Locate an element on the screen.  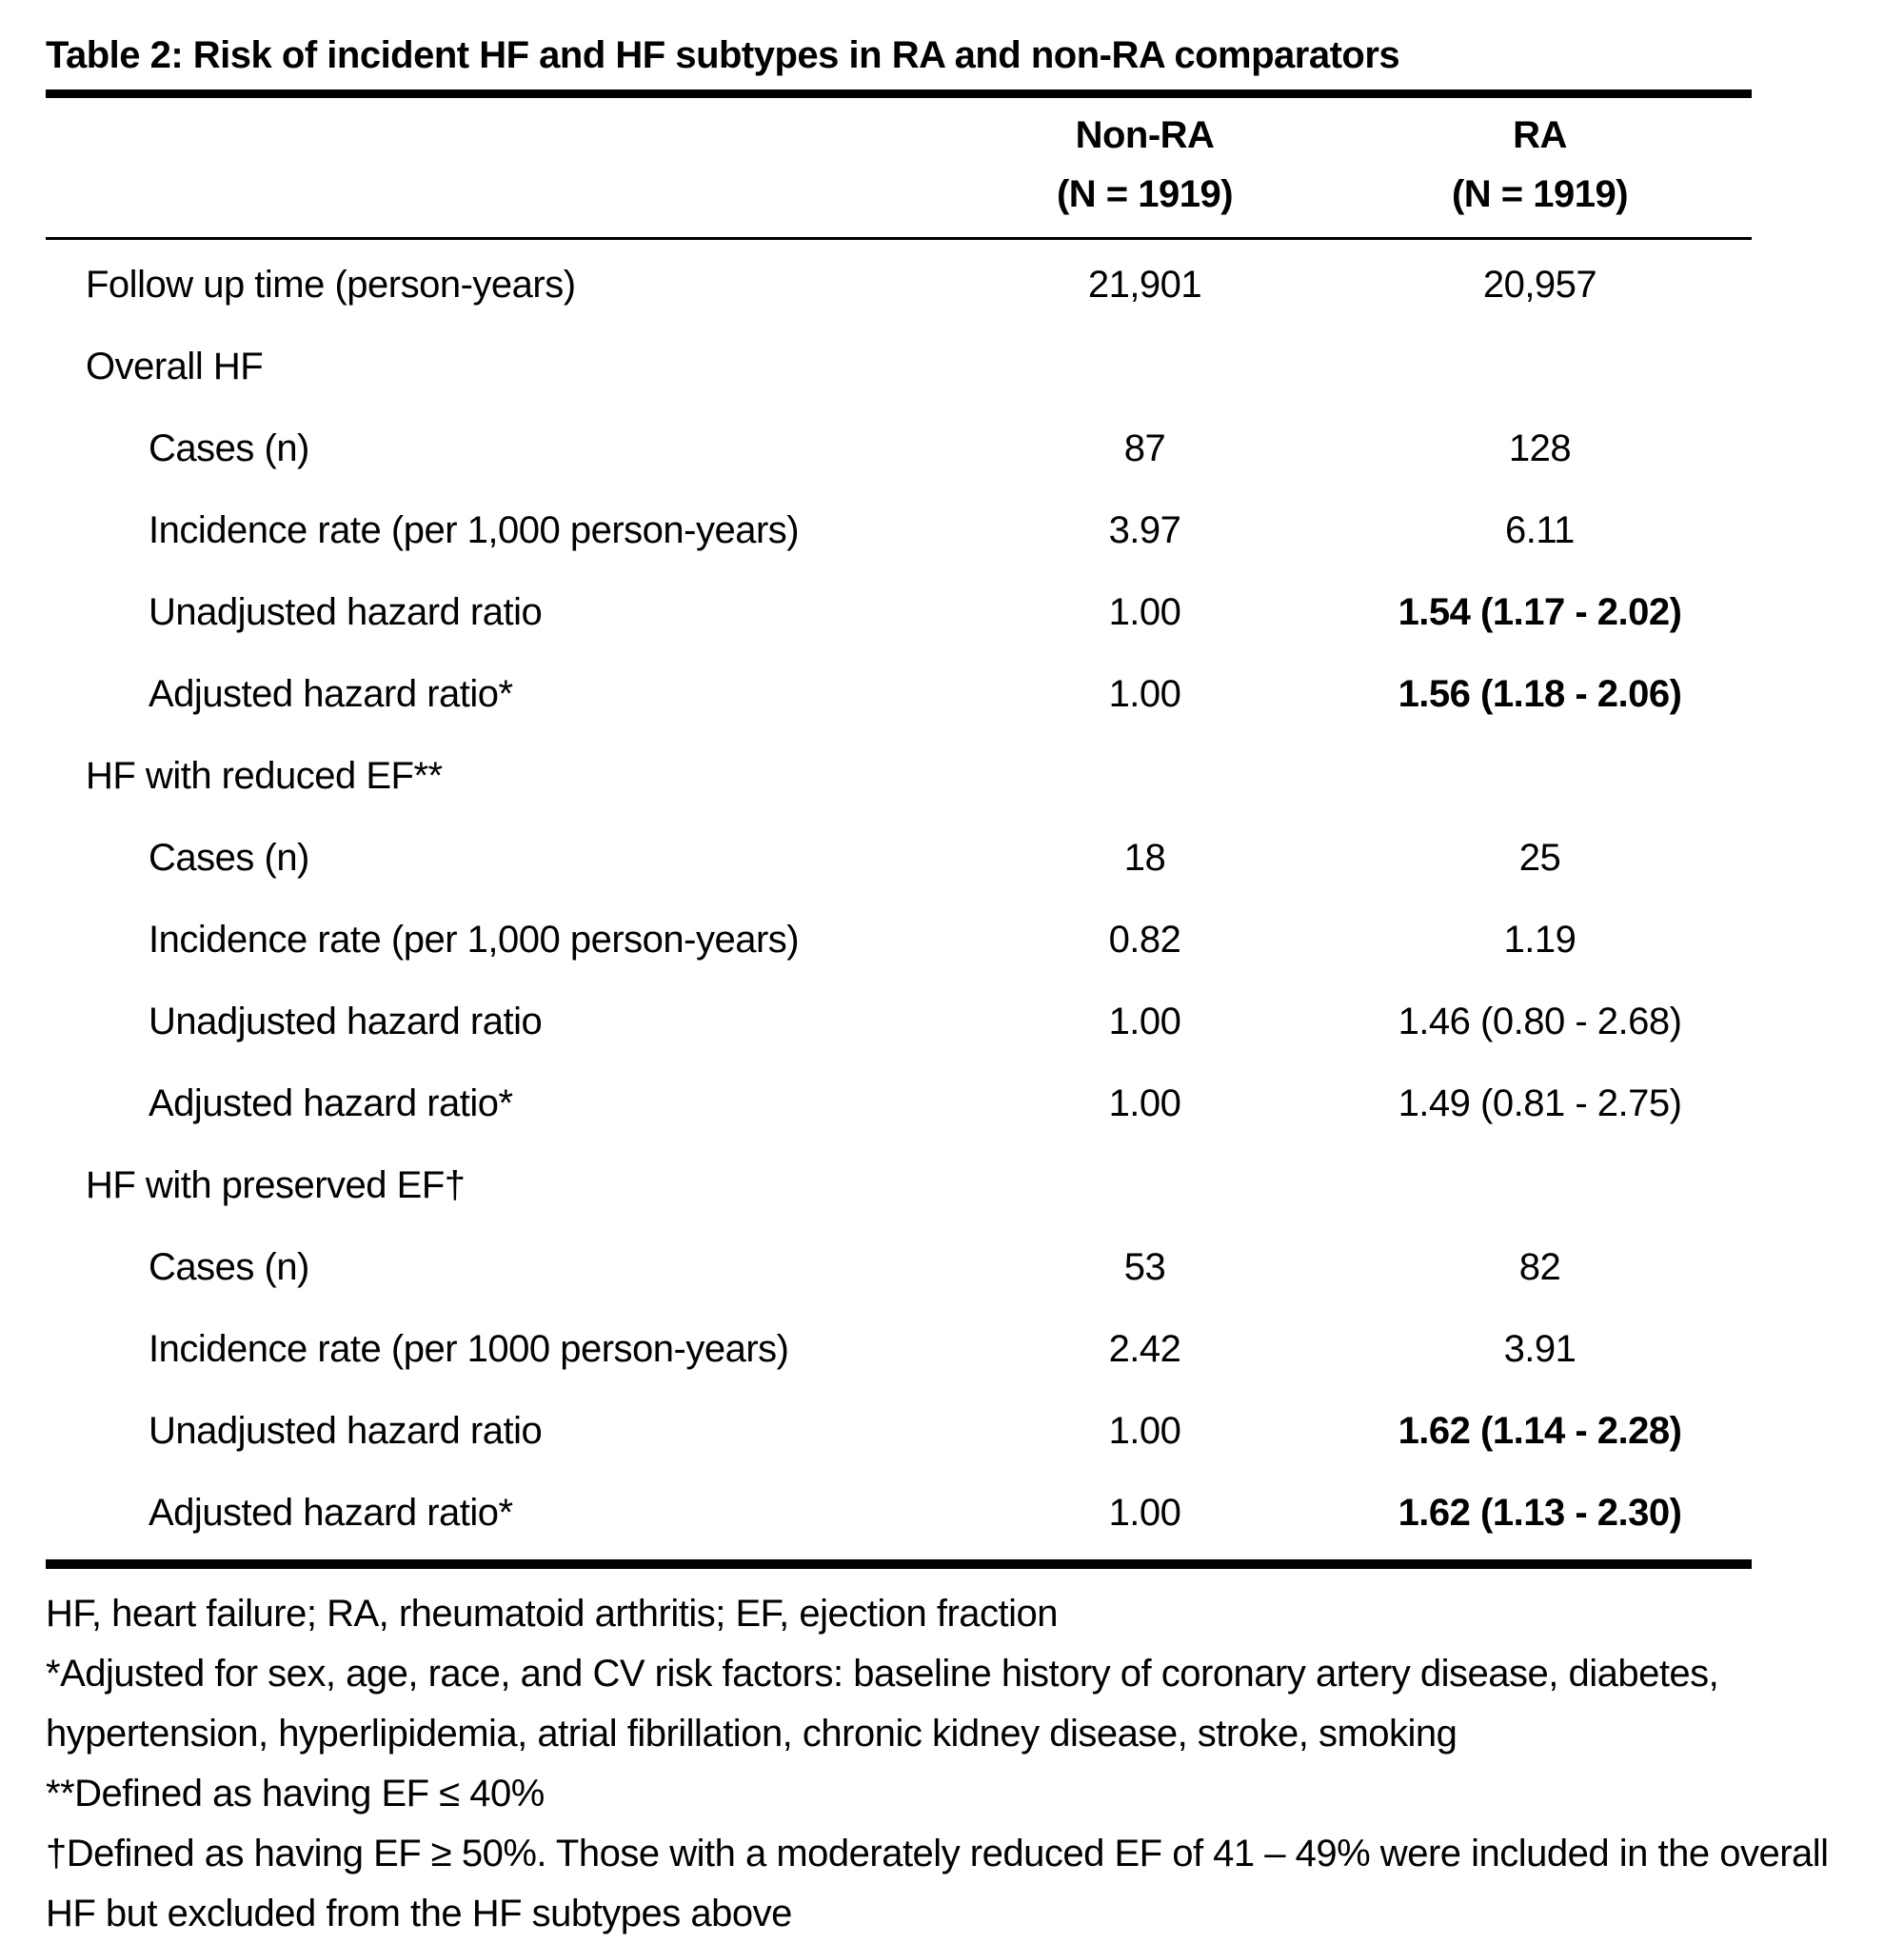
column-header-ra-n: (N = 1919) is located at coordinates (1540, 194).